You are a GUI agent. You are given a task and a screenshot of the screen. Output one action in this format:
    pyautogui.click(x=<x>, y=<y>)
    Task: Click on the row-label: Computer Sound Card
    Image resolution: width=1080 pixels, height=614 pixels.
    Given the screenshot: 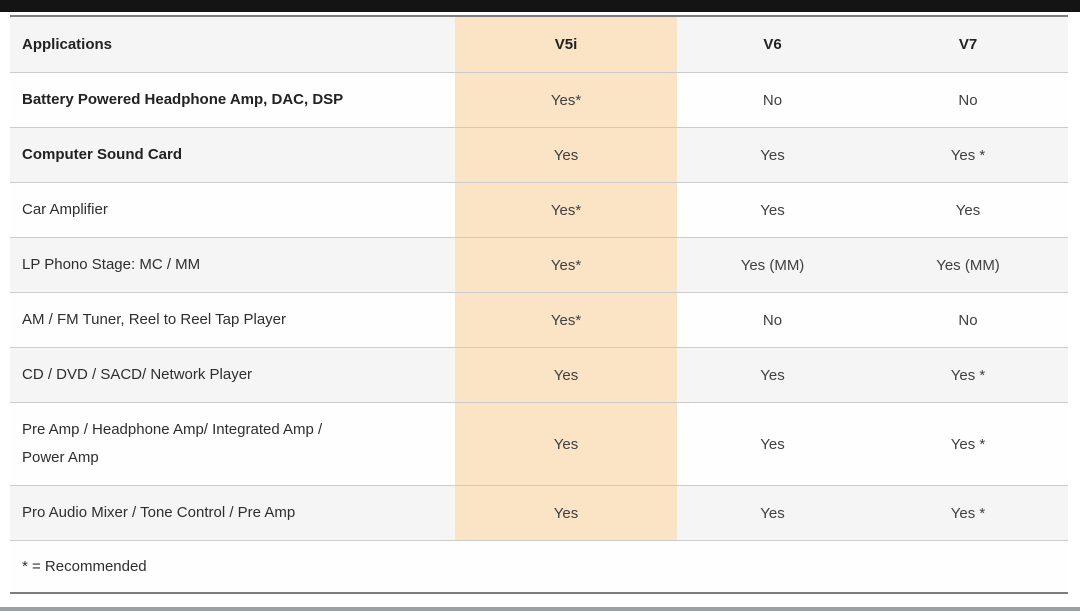 What is the action you would take?
    pyautogui.click(x=232, y=155)
    